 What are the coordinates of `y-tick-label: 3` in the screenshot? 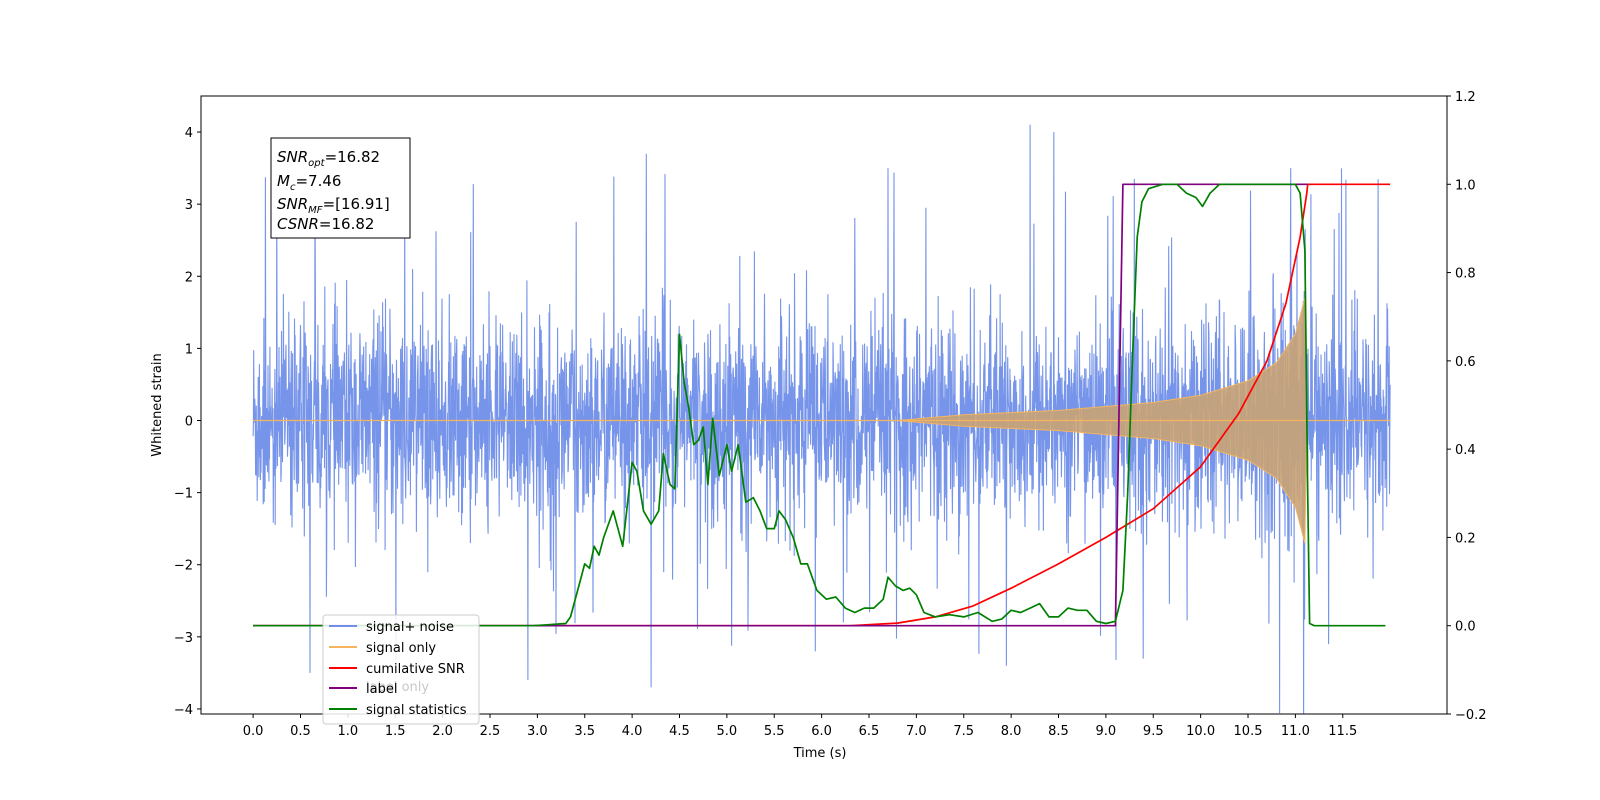 It's located at (189, 205).